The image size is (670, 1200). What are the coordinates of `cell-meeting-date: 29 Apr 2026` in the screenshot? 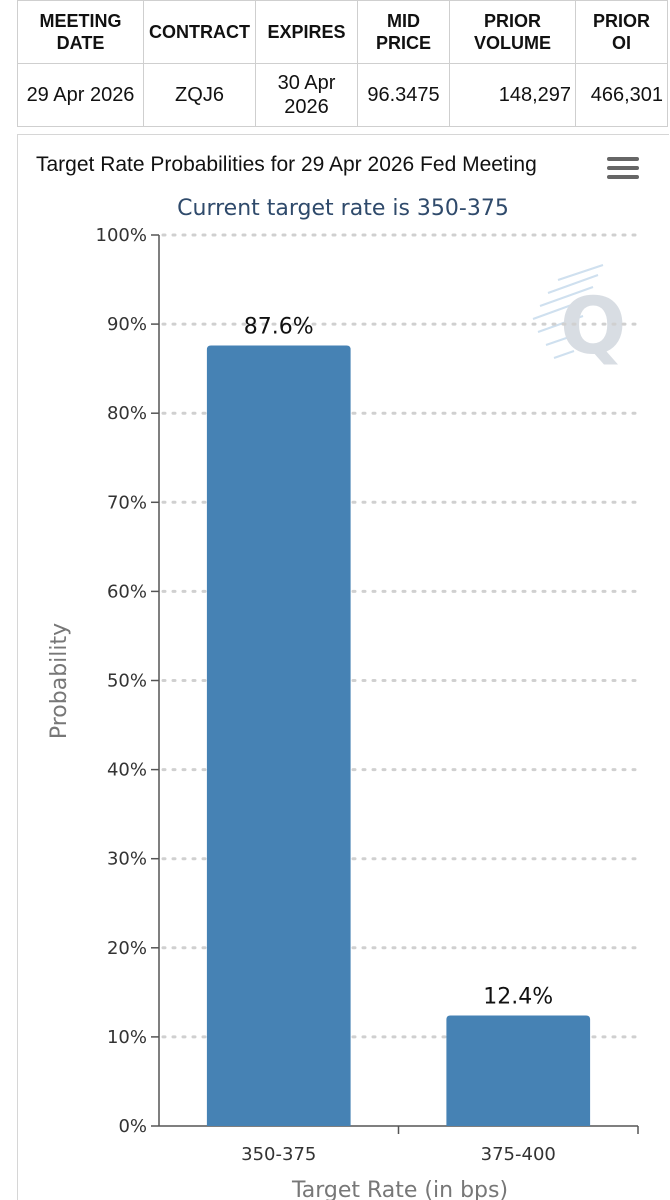 It's located at (80, 95).